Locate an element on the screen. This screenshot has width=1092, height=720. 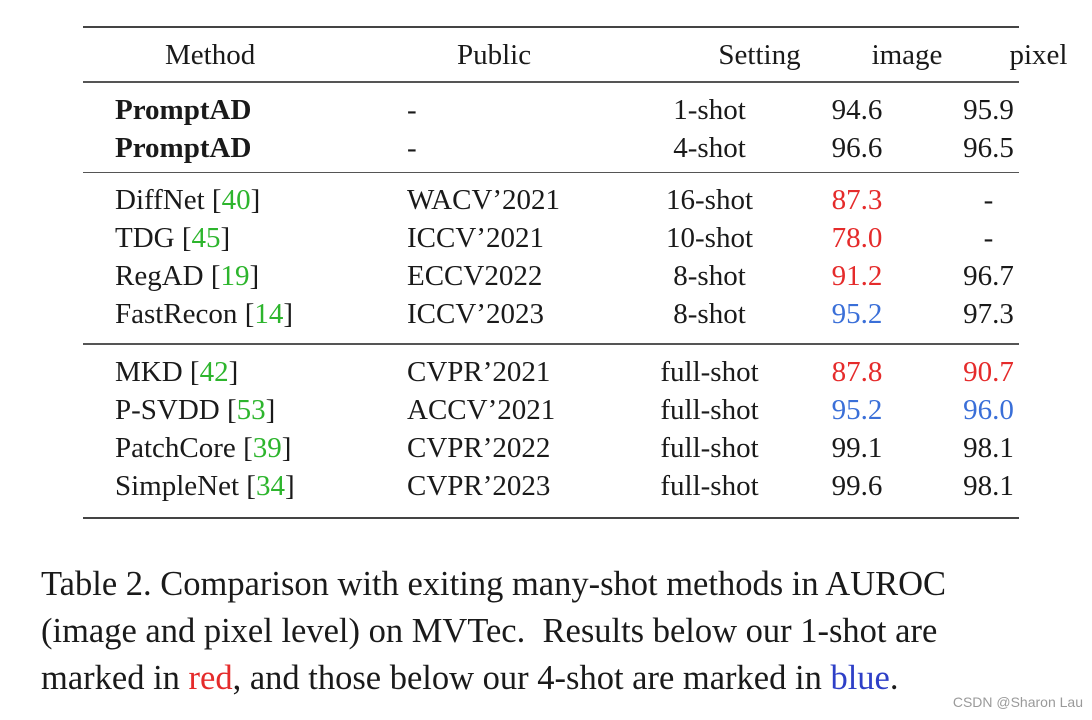
cell-public: ICCV’2021 is located at coordinates (475, 238).